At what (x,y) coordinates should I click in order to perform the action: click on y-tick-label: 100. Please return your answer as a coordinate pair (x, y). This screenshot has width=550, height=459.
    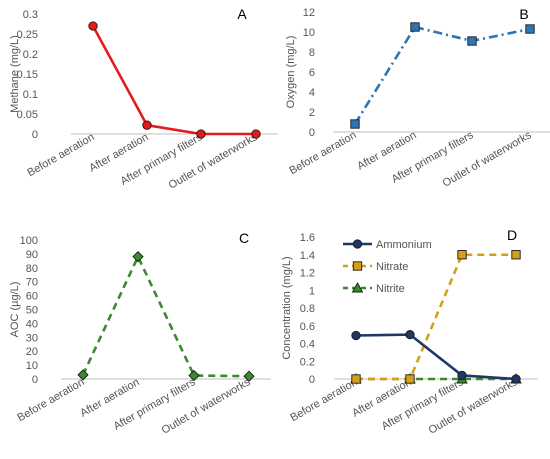
    Looking at the image, I should click on (29, 241).